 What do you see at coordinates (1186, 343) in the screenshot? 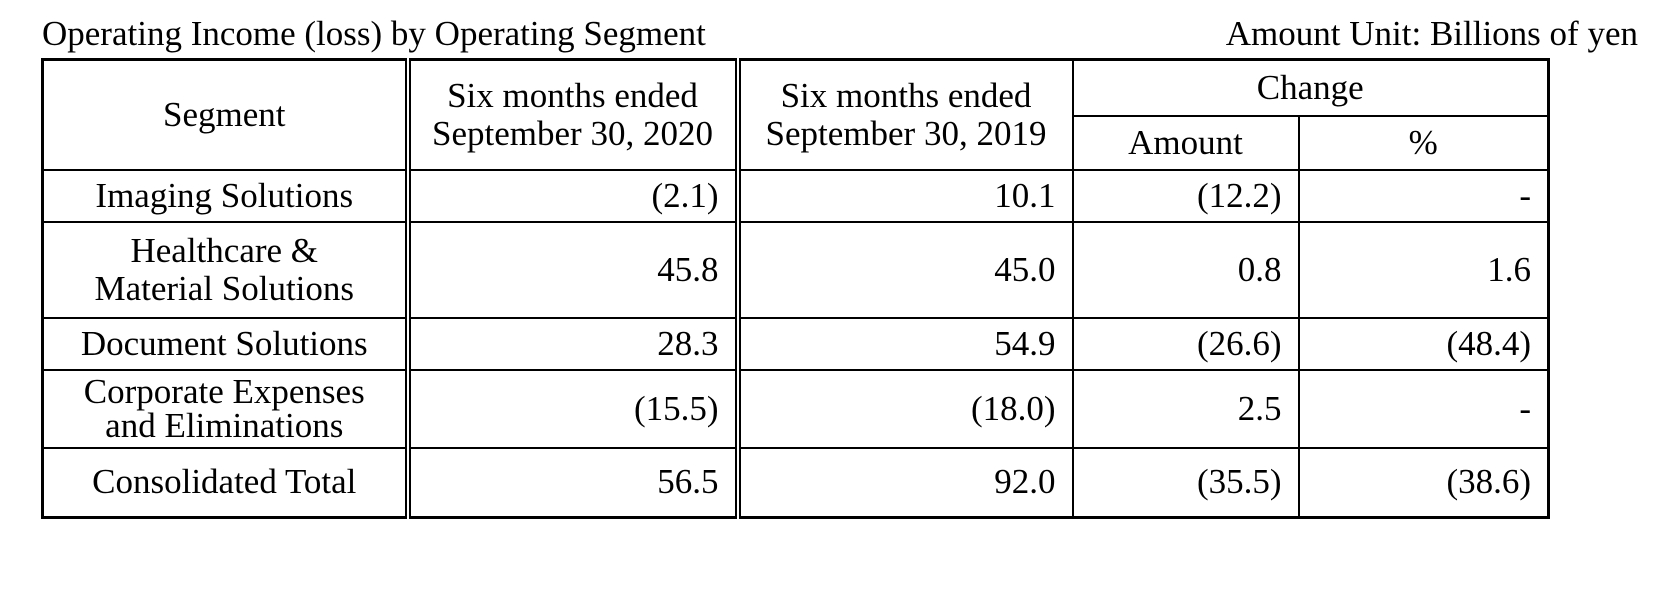
I see `row-change-amount: (26.6)` at bounding box center [1186, 343].